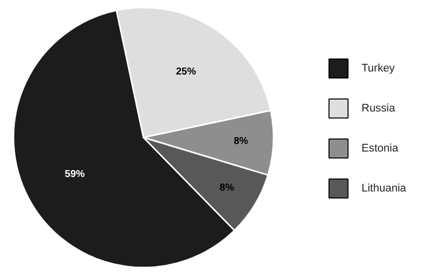 The width and height of the screenshot is (426, 273). Describe the element at coordinates (379, 68) in the screenshot. I see `legend-label: Turkey` at that location.